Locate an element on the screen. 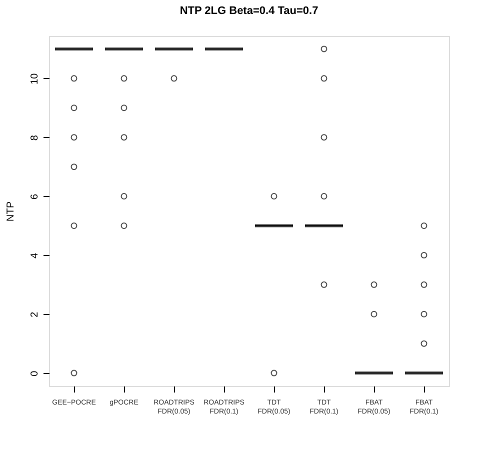 The height and width of the screenshot is (463, 488). chart-title: NTP 2LG Beta=0.4 Tau=0.7 is located at coordinates (249, 11).